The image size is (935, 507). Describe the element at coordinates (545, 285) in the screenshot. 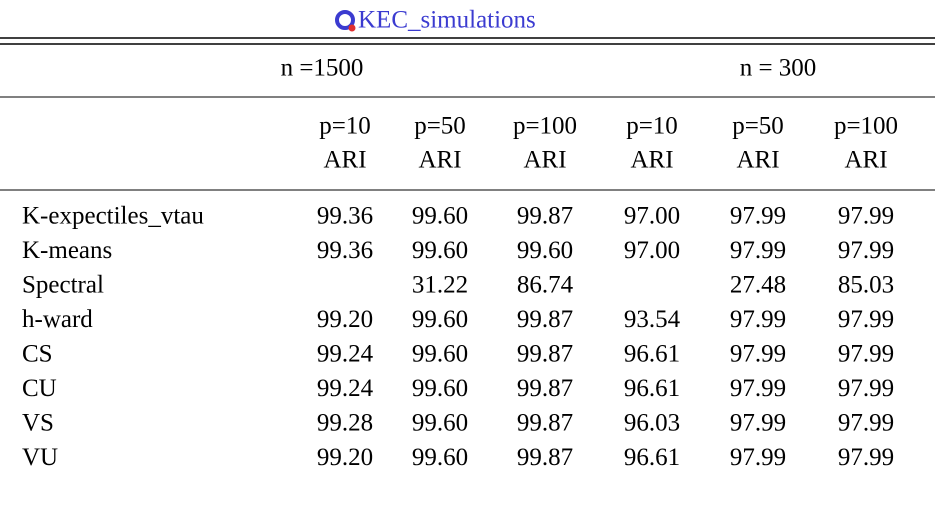

I see `cell: 86.74` at that location.